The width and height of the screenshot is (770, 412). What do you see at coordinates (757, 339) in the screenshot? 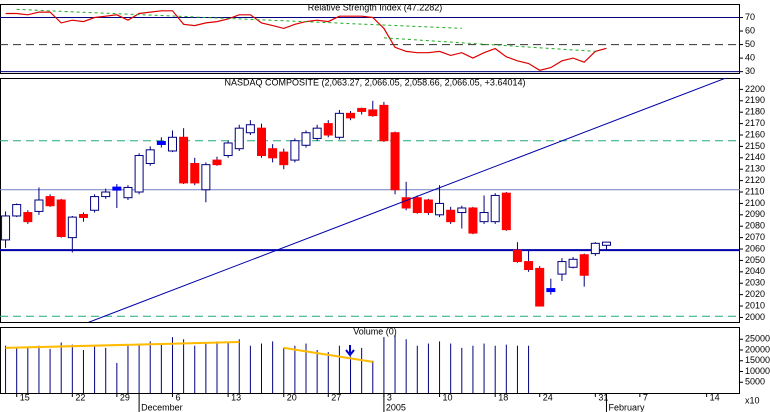
I see `y-tick-label: 25000` at bounding box center [757, 339].